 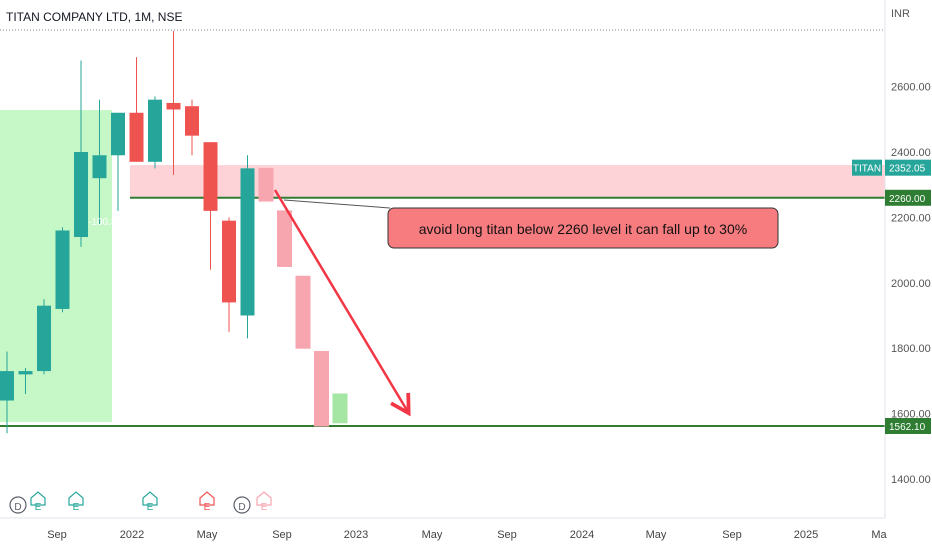 I want to click on currency-label: INR, so click(x=900, y=14).